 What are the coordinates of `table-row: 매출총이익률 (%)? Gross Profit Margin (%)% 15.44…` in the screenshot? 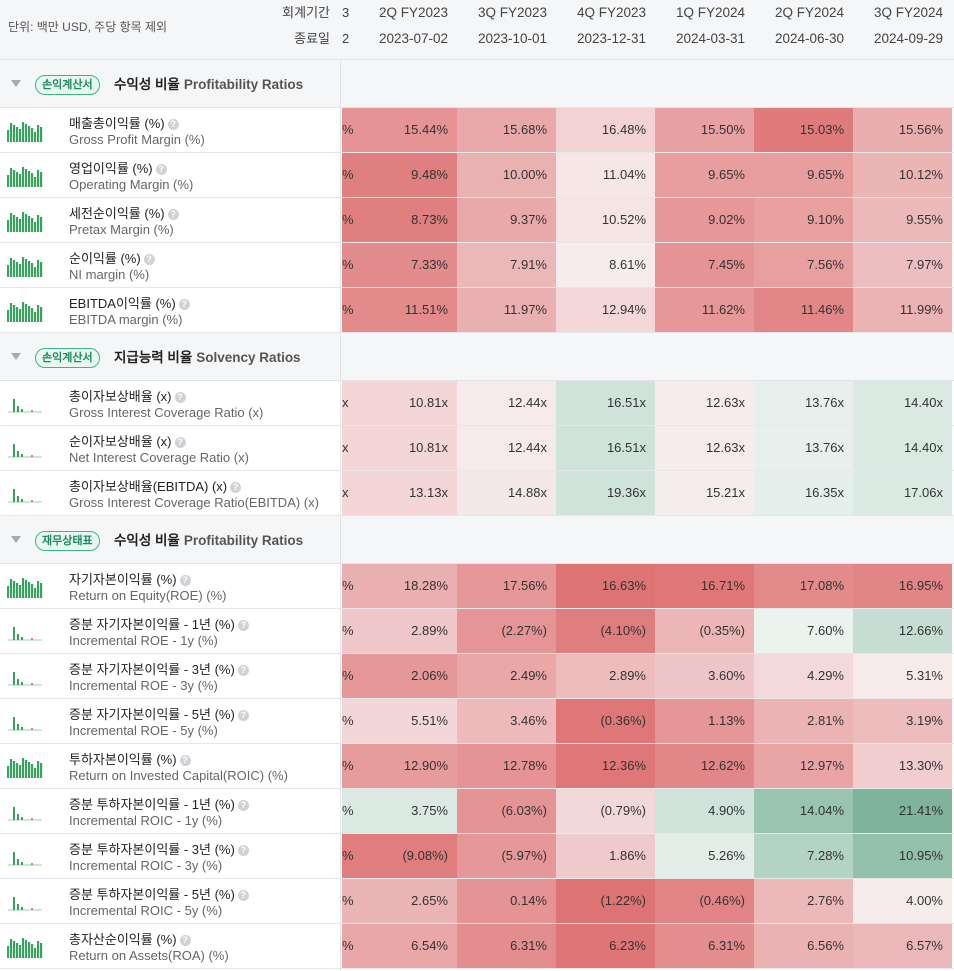 It's located at (477, 130).